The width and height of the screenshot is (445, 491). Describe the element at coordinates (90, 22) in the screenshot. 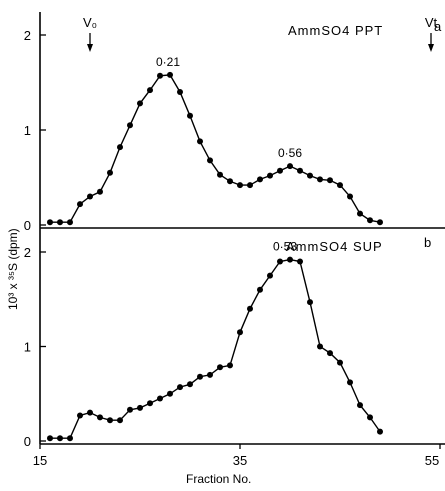

I see `volume-marker-label: V₀` at that location.